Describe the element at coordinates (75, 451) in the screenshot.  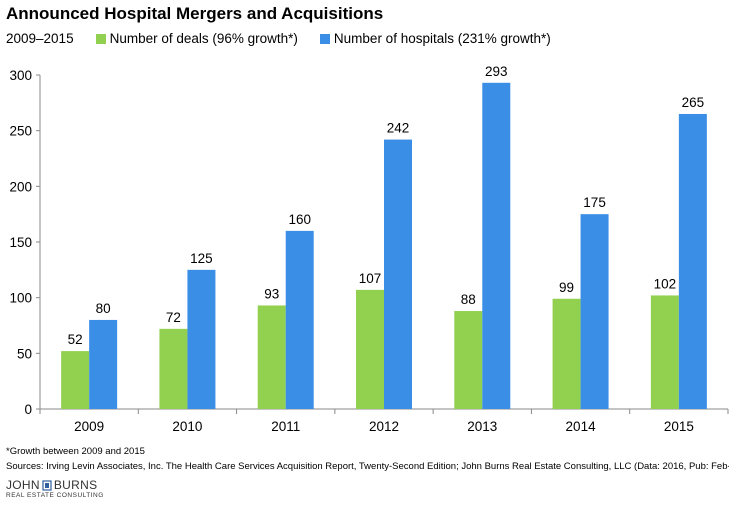
I see `footnote: *Growth between 2009 and 2015` at that location.